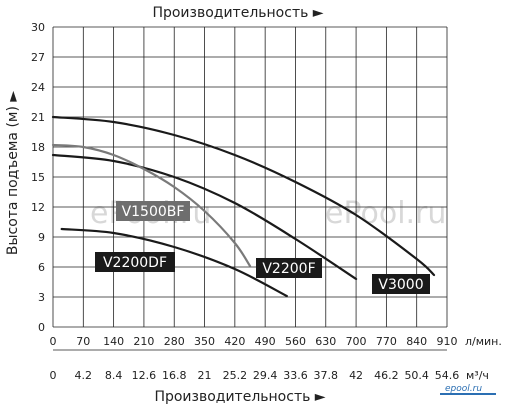 The width and height of the screenshot is (509, 408). I want to click on y-tick-label: 15, so click(38, 177).